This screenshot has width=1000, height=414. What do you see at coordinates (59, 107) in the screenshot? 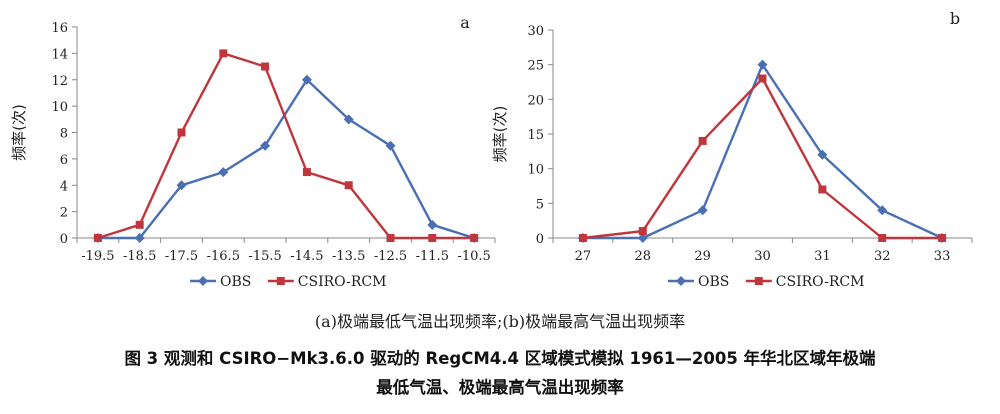
I see `chart-a-y-tick-label: 10` at bounding box center [59, 107].